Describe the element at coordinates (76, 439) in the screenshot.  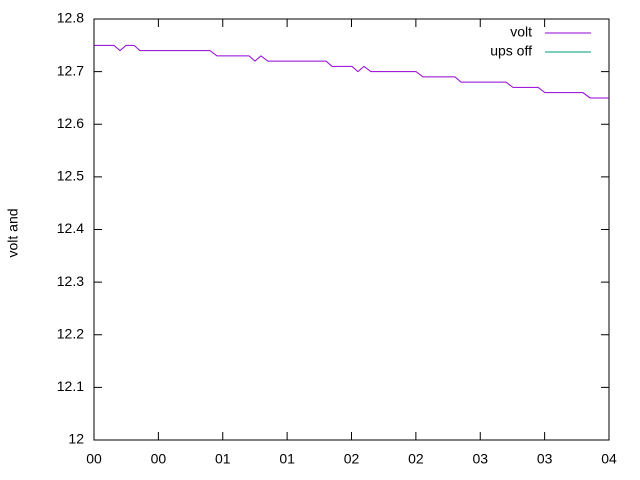
I see `y-tick-label: 12` at that location.